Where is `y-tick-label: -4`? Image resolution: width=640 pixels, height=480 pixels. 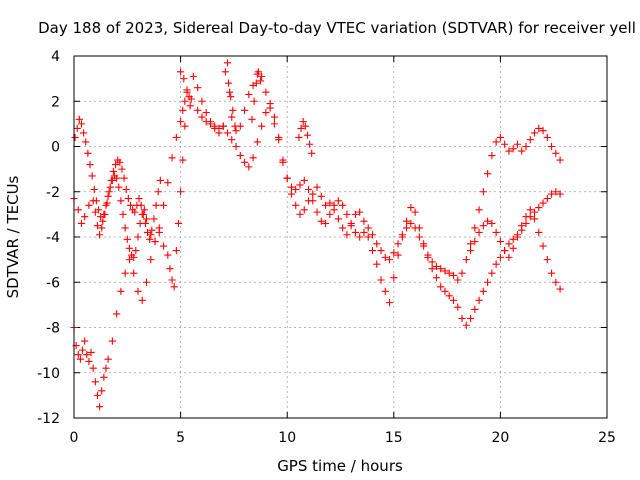
y-tick-label: -4 is located at coordinates (53, 238).